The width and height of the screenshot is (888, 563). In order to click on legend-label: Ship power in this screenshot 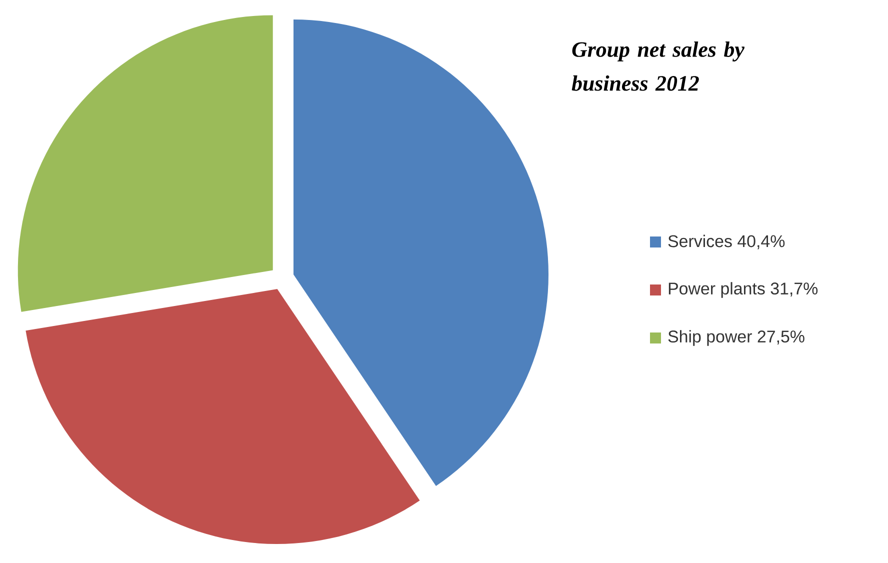, I will do `click(710, 338)`.